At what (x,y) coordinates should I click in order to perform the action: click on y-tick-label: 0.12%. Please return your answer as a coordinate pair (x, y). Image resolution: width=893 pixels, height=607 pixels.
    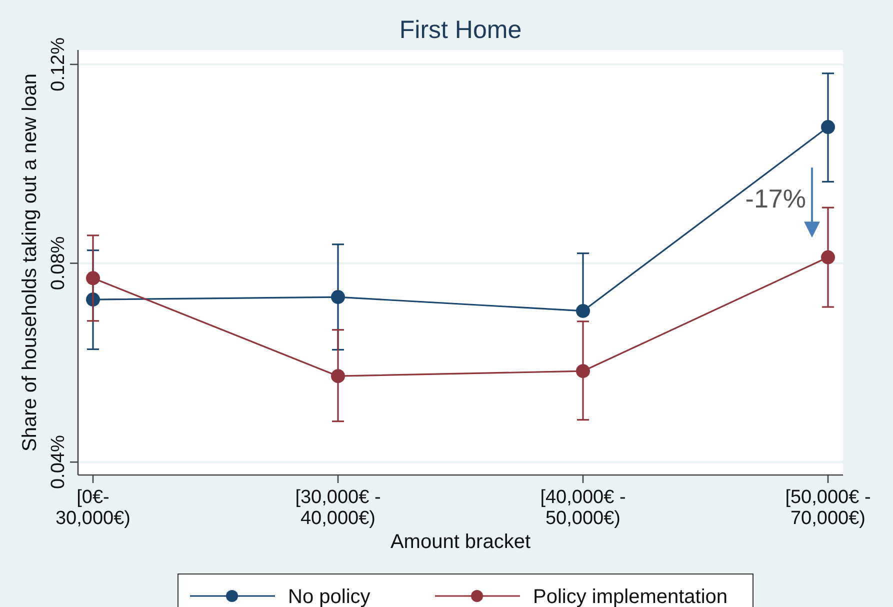
    Looking at the image, I should click on (58, 64).